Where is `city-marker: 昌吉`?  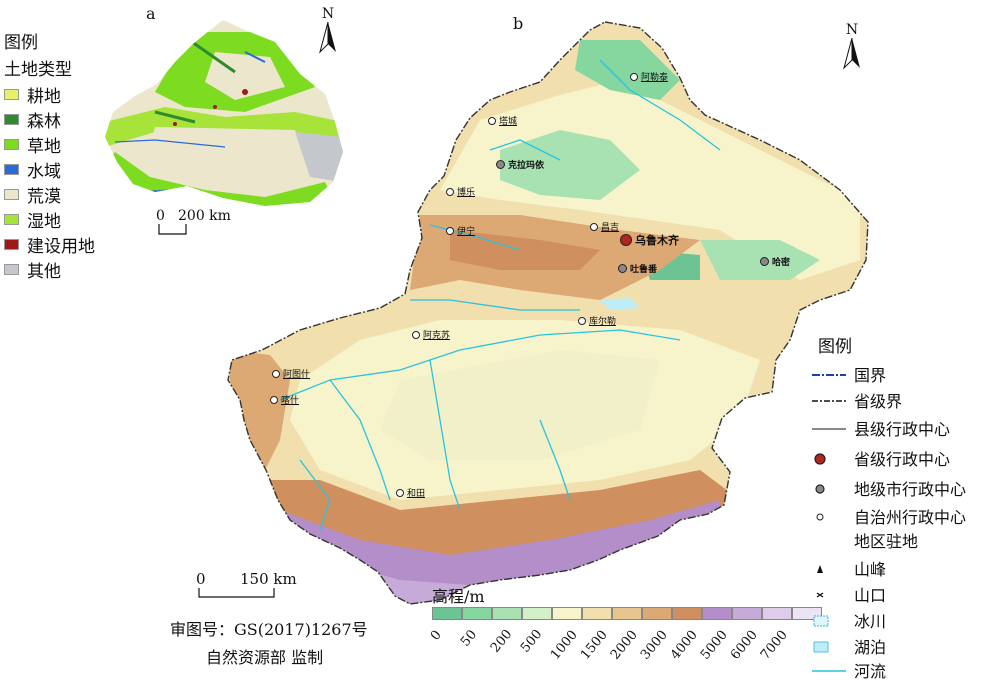
city-marker: 昌吉 is located at coordinates (604, 226).